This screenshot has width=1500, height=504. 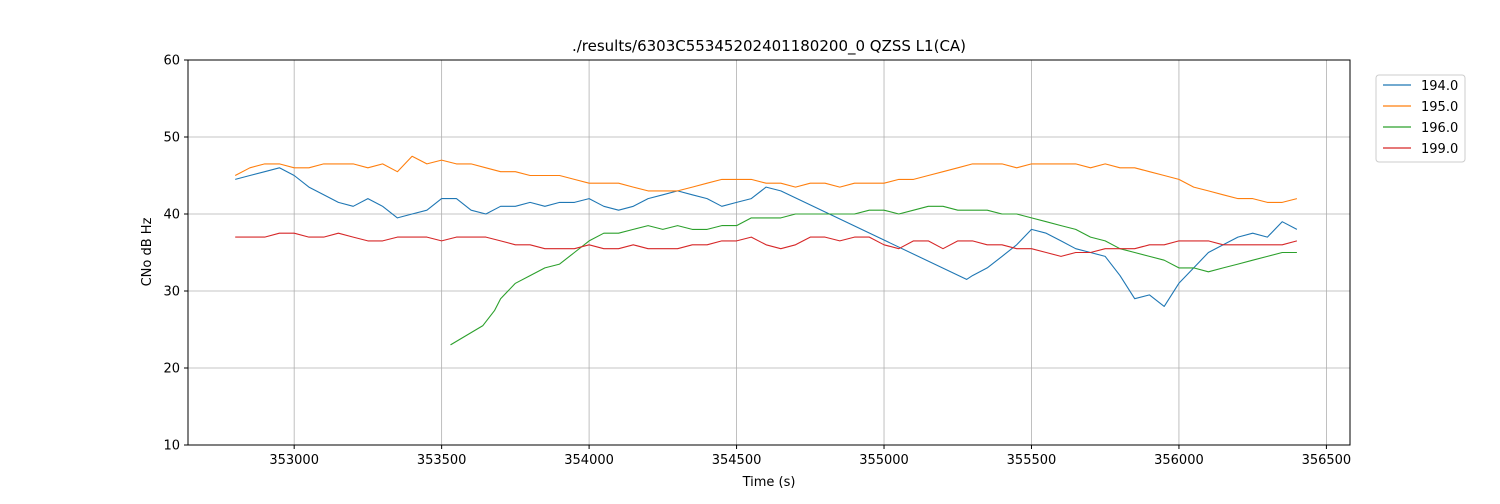 I want to click on y-tick-label: 30, so click(x=171, y=292).